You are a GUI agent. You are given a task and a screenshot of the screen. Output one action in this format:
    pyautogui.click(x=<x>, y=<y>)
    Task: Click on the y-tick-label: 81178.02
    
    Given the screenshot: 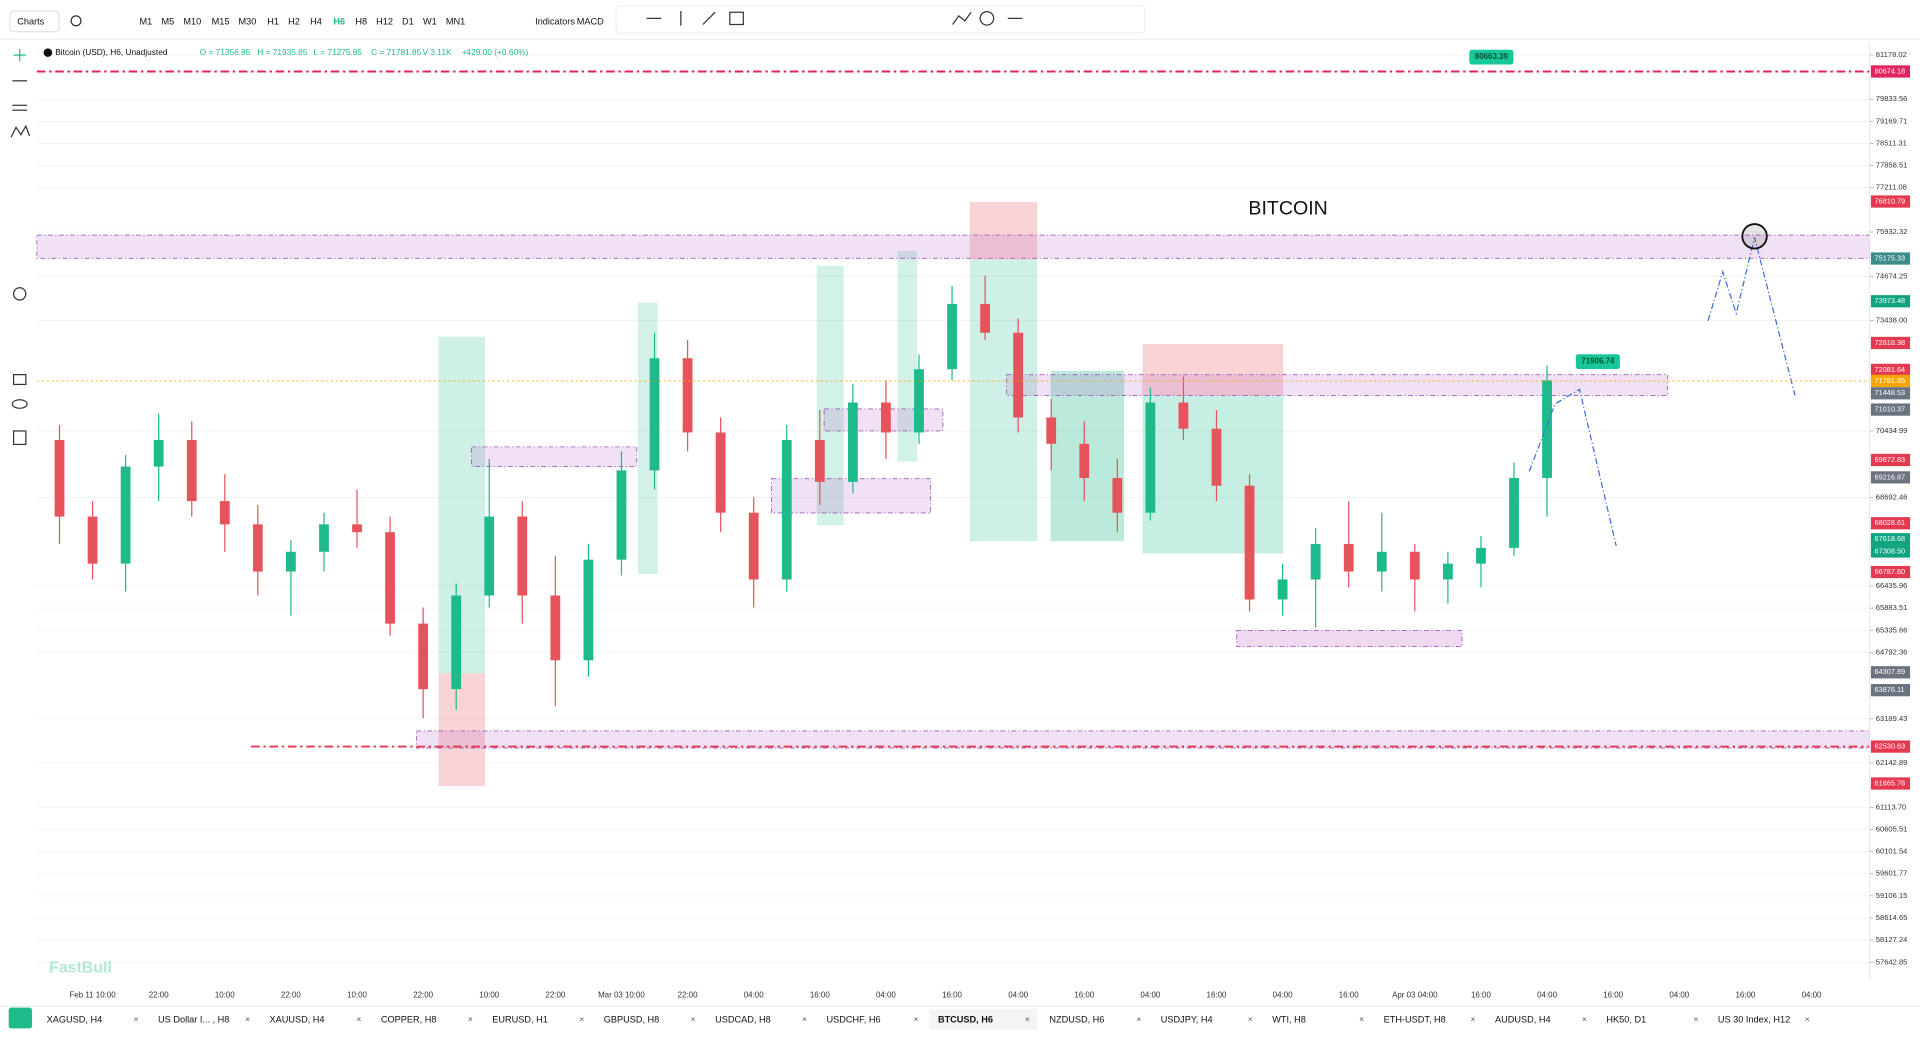 What is the action you would take?
    pyautogui.click(x=1891, y=54)
    